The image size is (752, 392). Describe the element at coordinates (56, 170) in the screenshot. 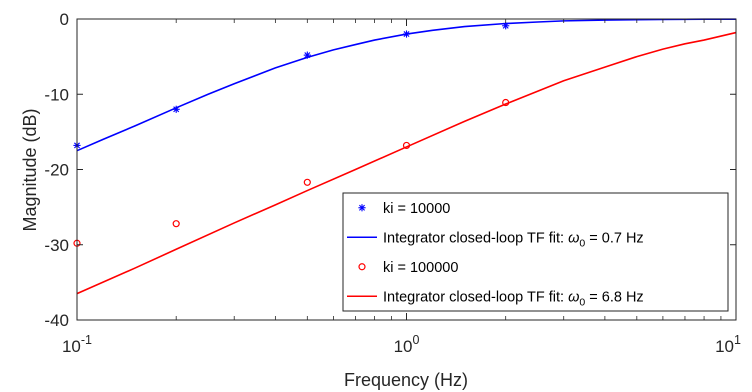

I see `y-tick-label: -20` at that location.